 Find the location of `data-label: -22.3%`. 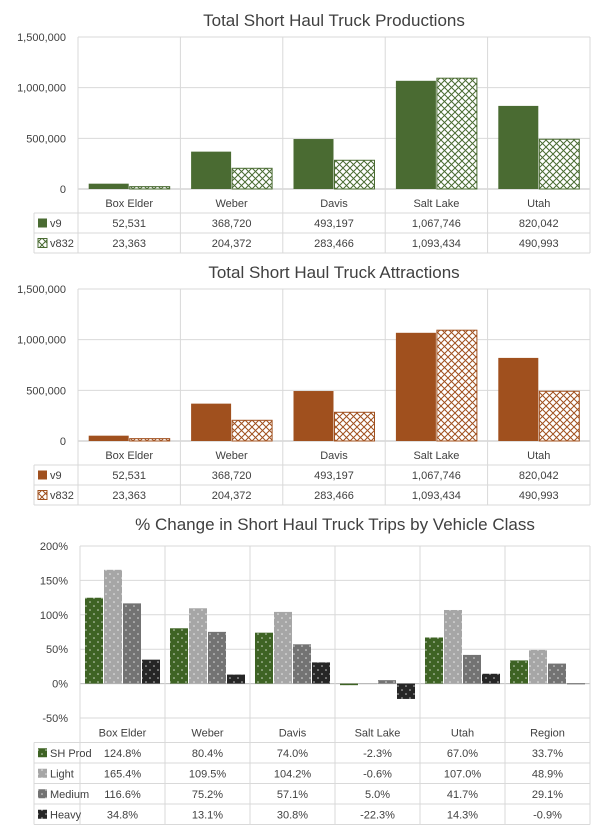

data-label: -22.3% is located at coordinates (377, 815).